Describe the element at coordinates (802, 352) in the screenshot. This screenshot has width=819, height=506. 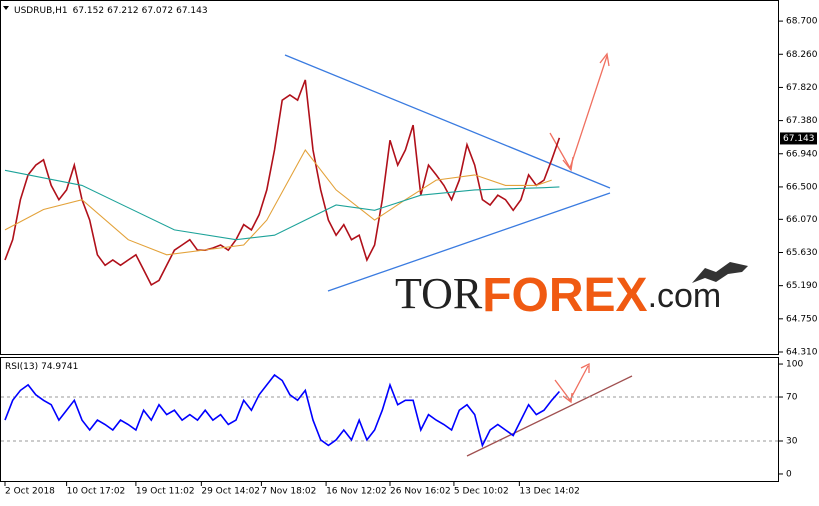
I see `y-tick-label: 64.310` at that location.